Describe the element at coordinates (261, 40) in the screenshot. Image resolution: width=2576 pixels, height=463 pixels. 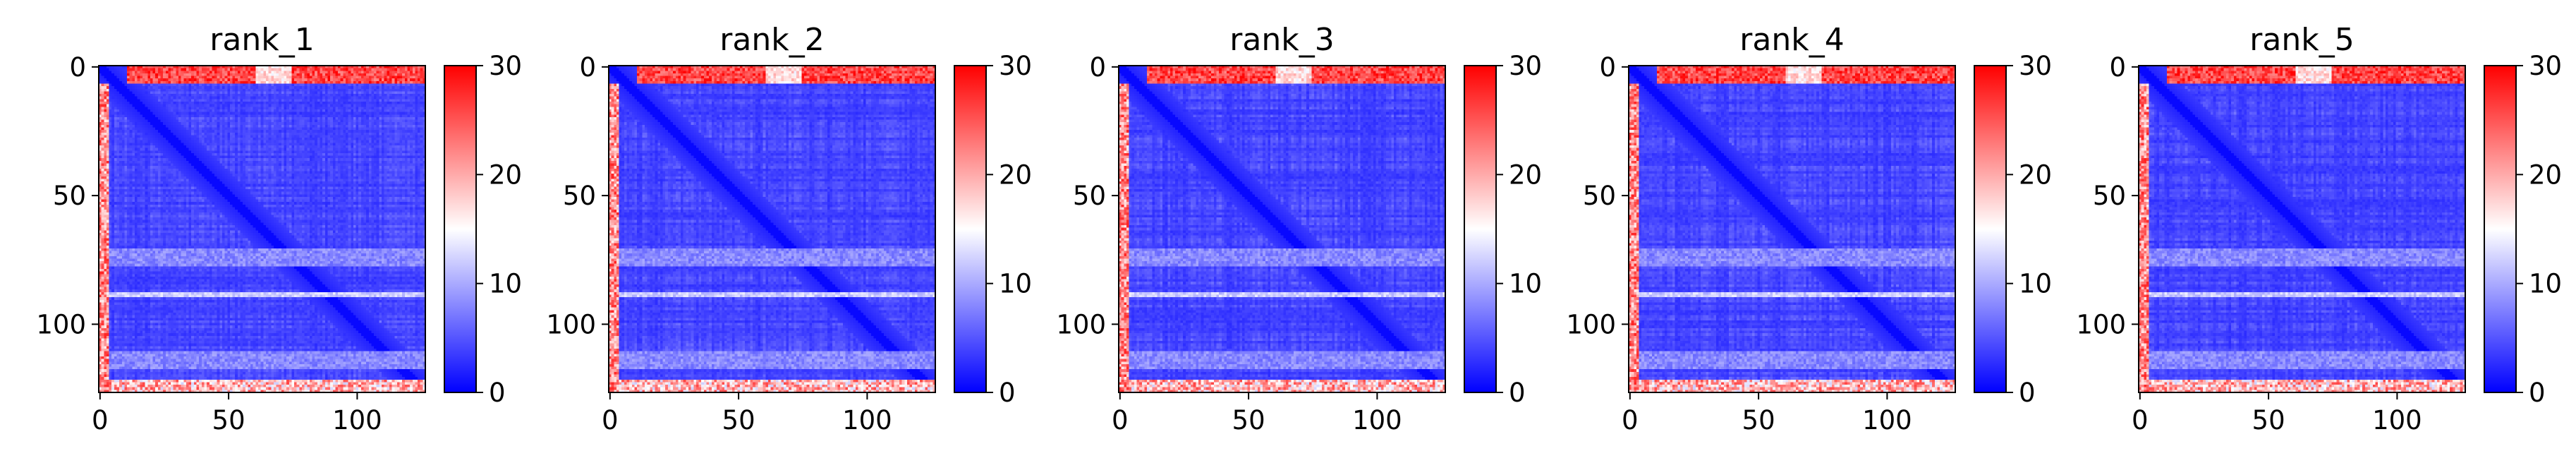
I see `panel-title: rank_1` at that location.